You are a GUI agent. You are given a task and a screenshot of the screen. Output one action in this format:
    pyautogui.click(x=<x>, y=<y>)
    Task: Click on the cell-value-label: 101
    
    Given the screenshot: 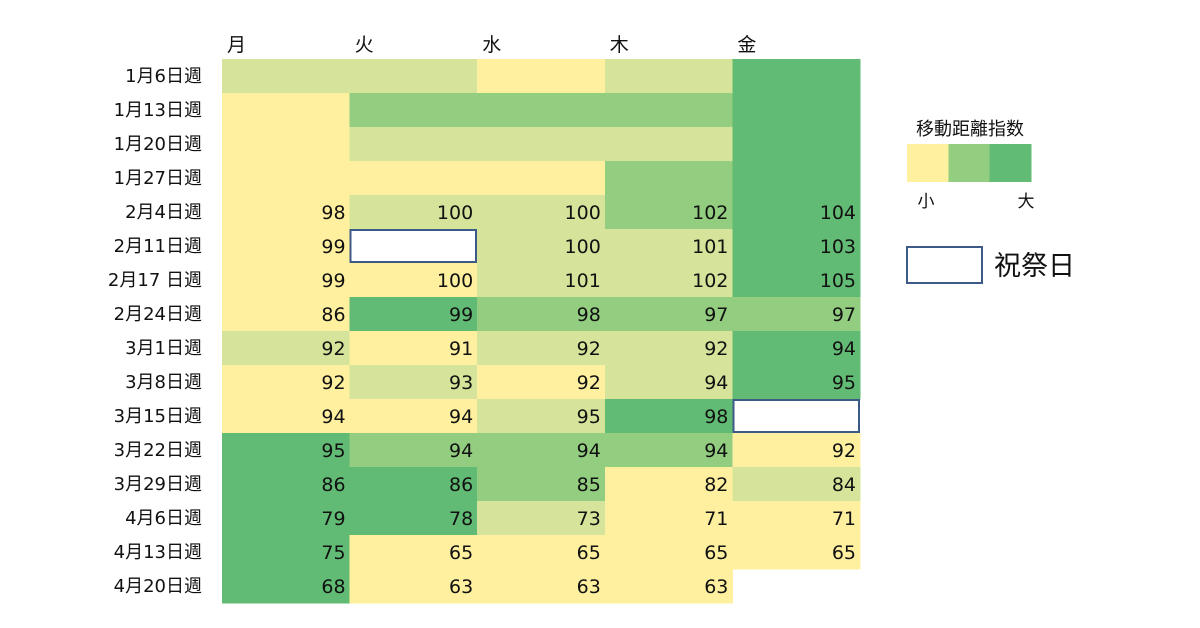 What is the action you would take?
    pyautogui.click(x=710, y=247)
    